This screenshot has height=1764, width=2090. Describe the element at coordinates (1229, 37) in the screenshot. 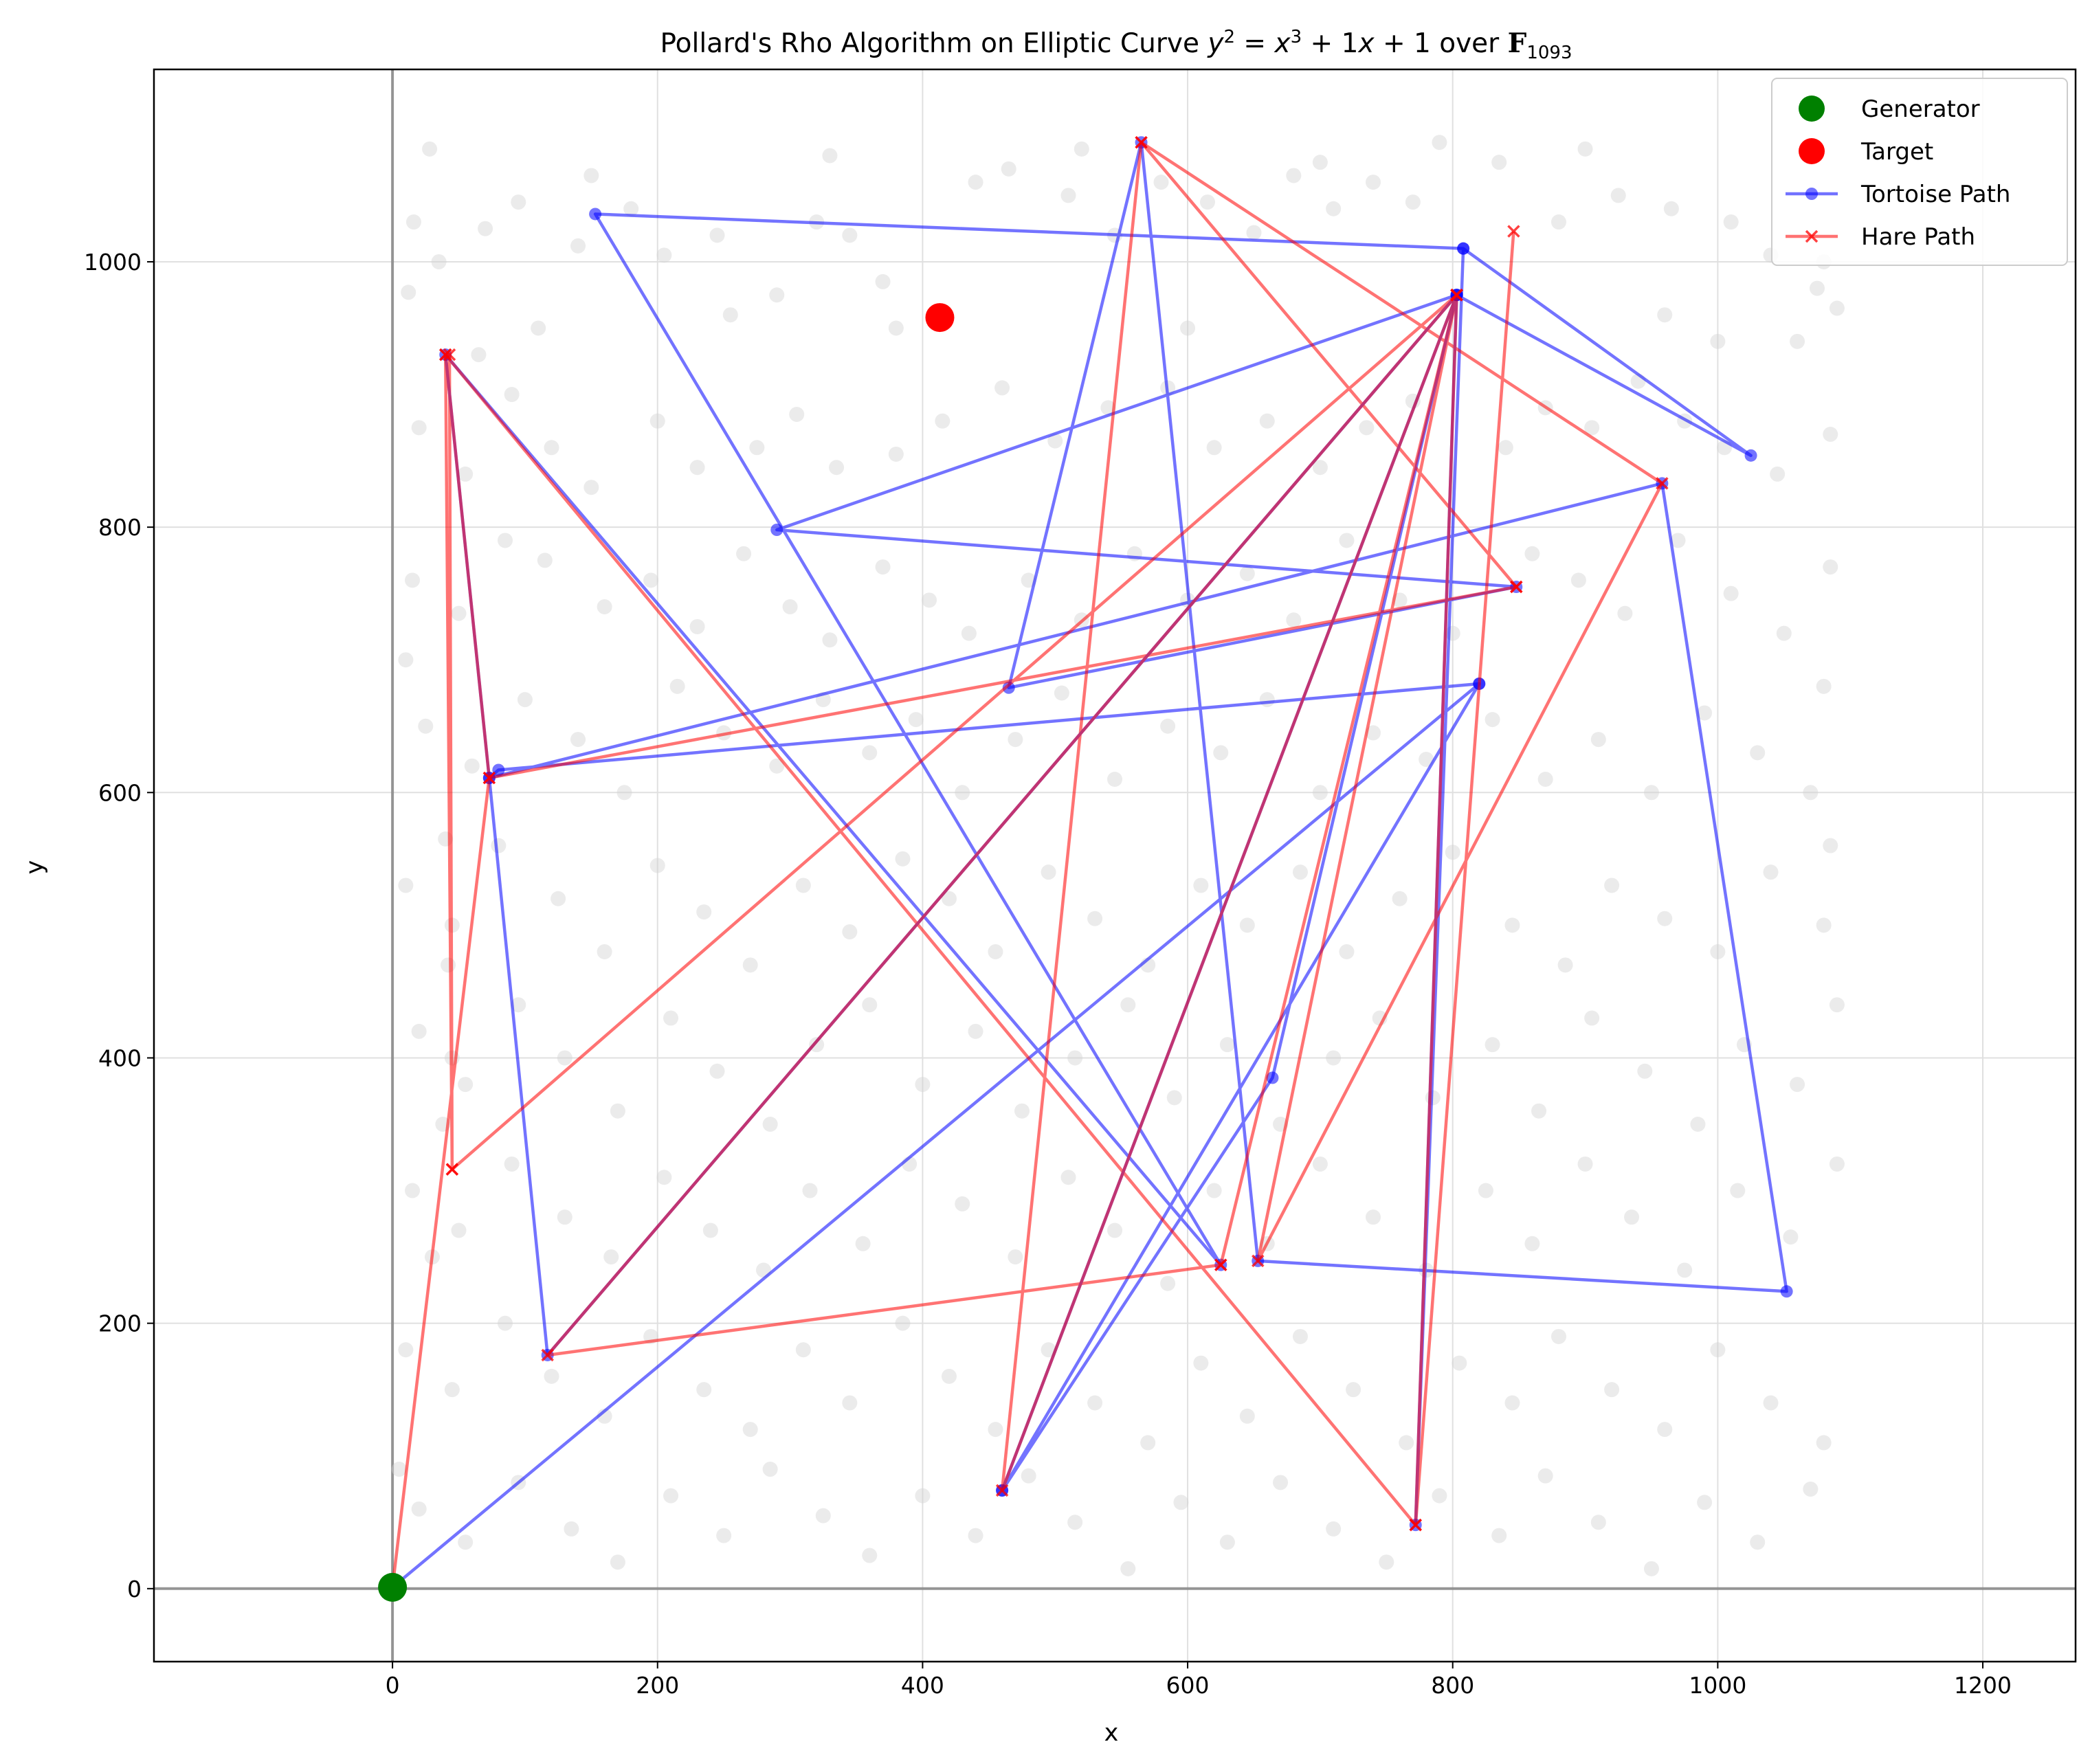

I see `title-eq-y-exp: 2` at that location.